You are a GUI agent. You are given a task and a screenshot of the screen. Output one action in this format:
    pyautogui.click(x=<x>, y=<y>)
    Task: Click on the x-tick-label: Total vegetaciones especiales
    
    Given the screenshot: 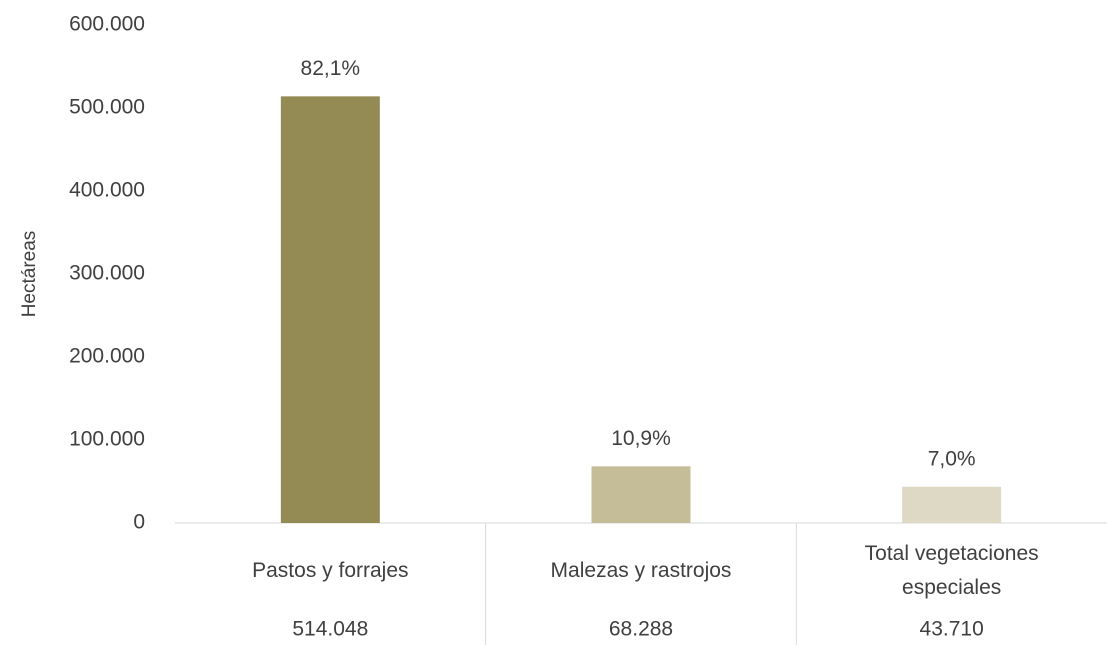 What is the action you would take?
    pyautogui.click(x=951, y=570)
    